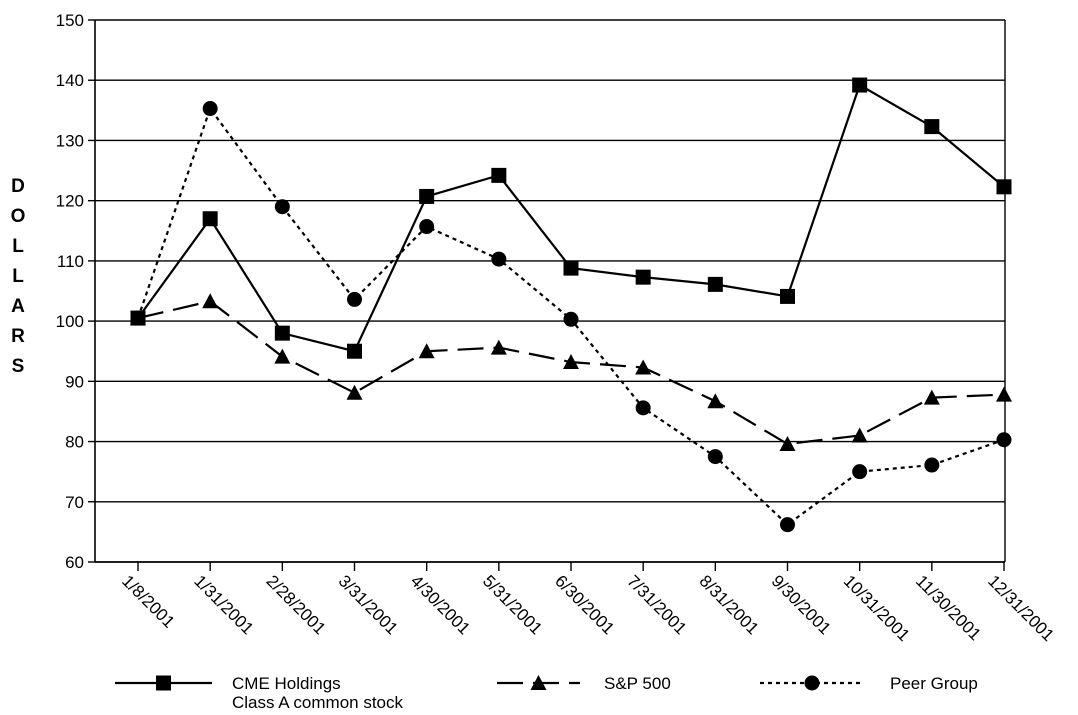 This screenshot has width=1078, height=715. What do you see at coordinates (286, 683) in the screenshot?
I see `legend-label: CME Holdings` at bounding box center [286, 683].